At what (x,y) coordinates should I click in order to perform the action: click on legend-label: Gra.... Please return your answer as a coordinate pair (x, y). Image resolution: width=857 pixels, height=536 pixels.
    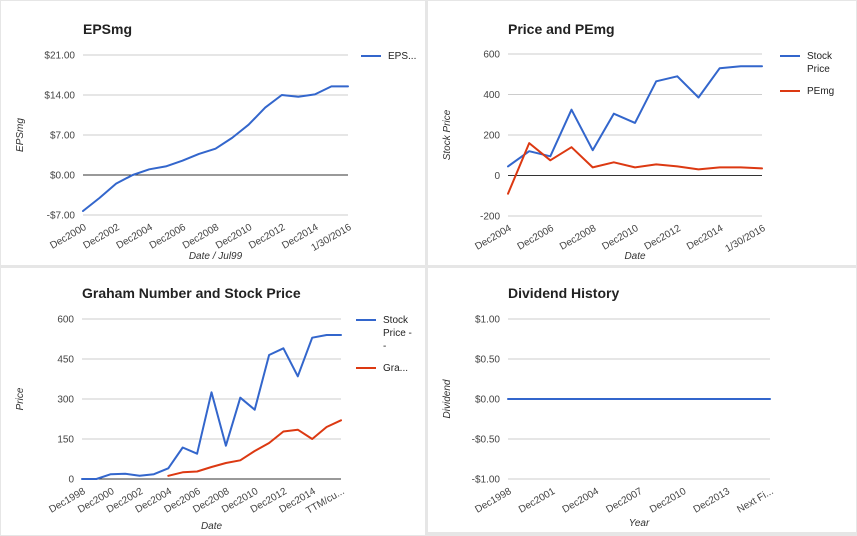
    Looking at the image, I should click on (395, 368).